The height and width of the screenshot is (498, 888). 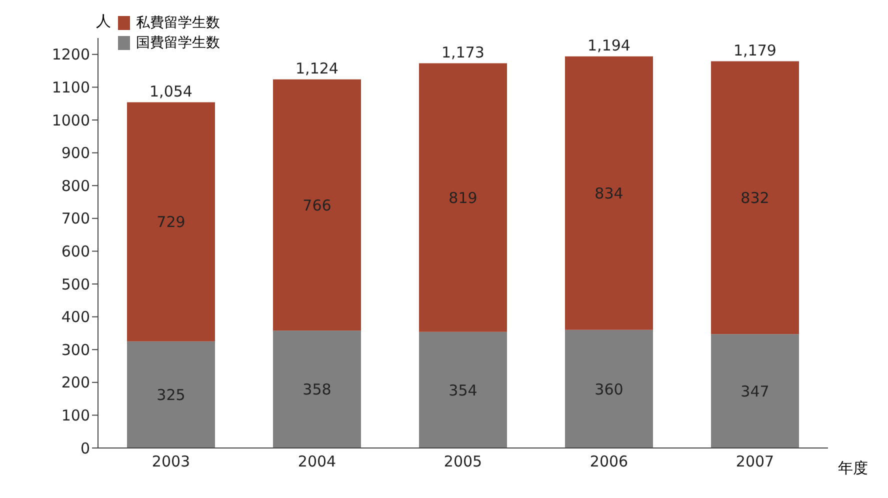 I want to click on data-label: 766, so click(x=317, y=205).